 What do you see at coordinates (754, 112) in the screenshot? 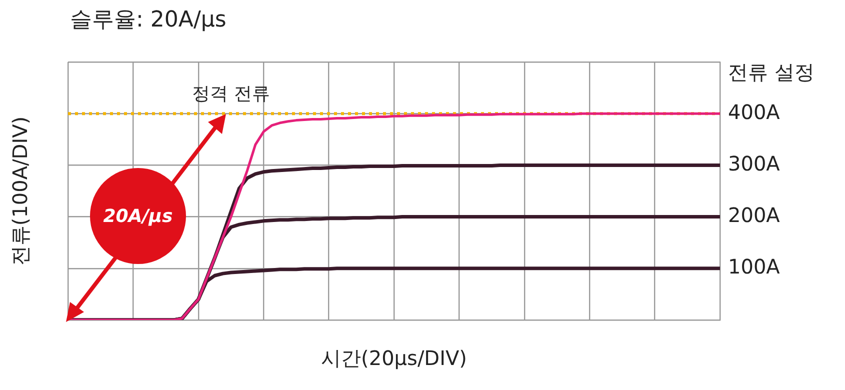
I see `y-tick-label: 400A` at bounding box center [754, 112].